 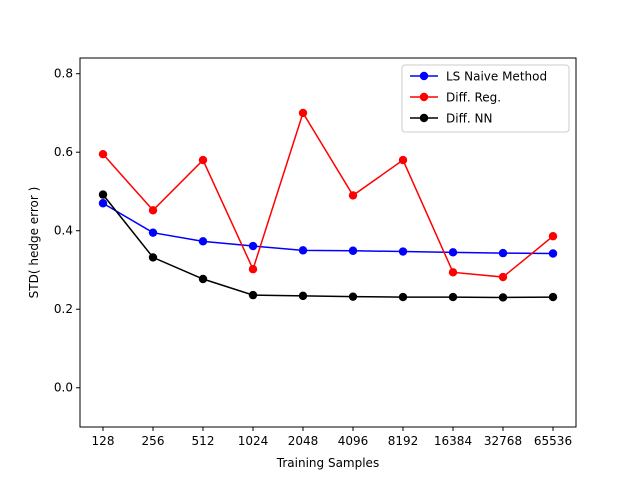 What do you see at coordinates (203, 441) in the screenshot?
I see `x-tick-label: 512` at bounding box center [203, 441].